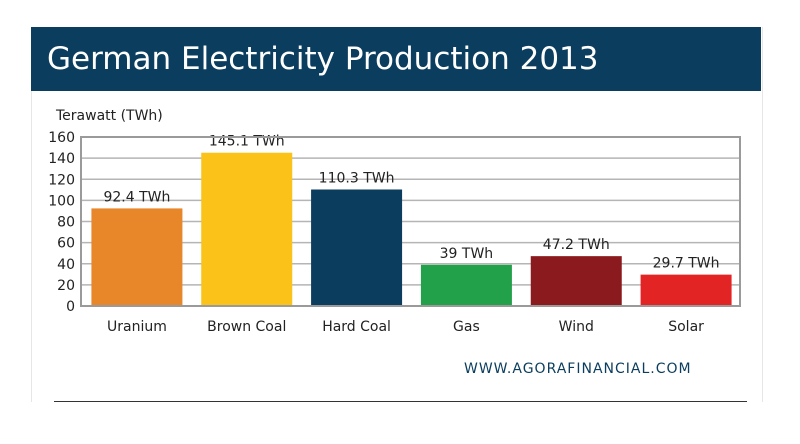 This screenshot has height=444, width=800. I want to click on x-tick-label: Gas, so click(466, 327).